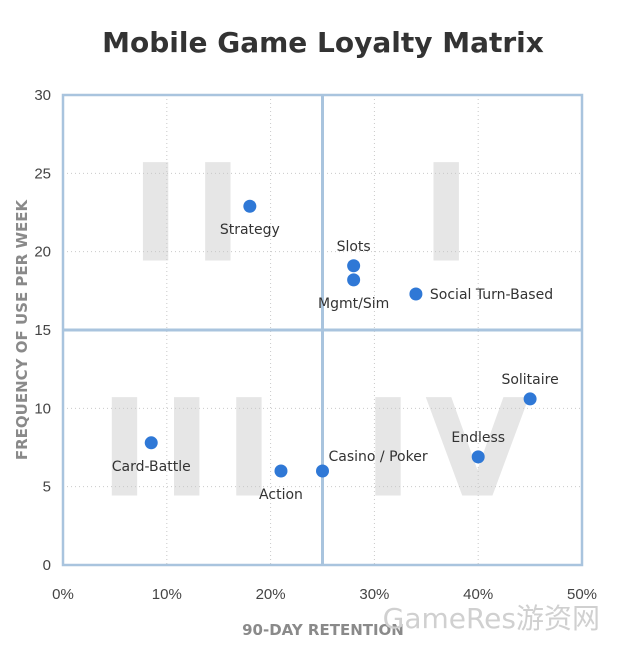  I want to click on data-label: Solitaire, so click(529, 380).